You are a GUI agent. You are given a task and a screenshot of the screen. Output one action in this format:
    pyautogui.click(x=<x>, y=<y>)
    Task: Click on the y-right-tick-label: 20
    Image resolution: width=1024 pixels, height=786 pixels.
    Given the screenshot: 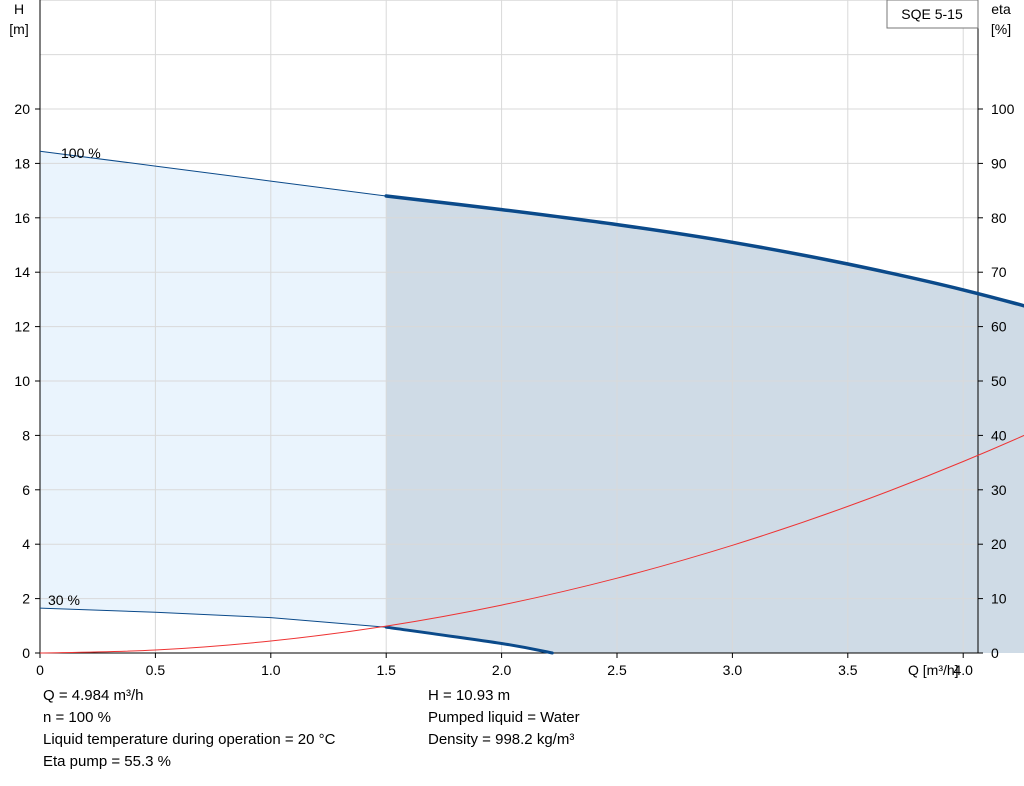 What is the action you would take?
    pyautogui.click(x=999, y=544)
    